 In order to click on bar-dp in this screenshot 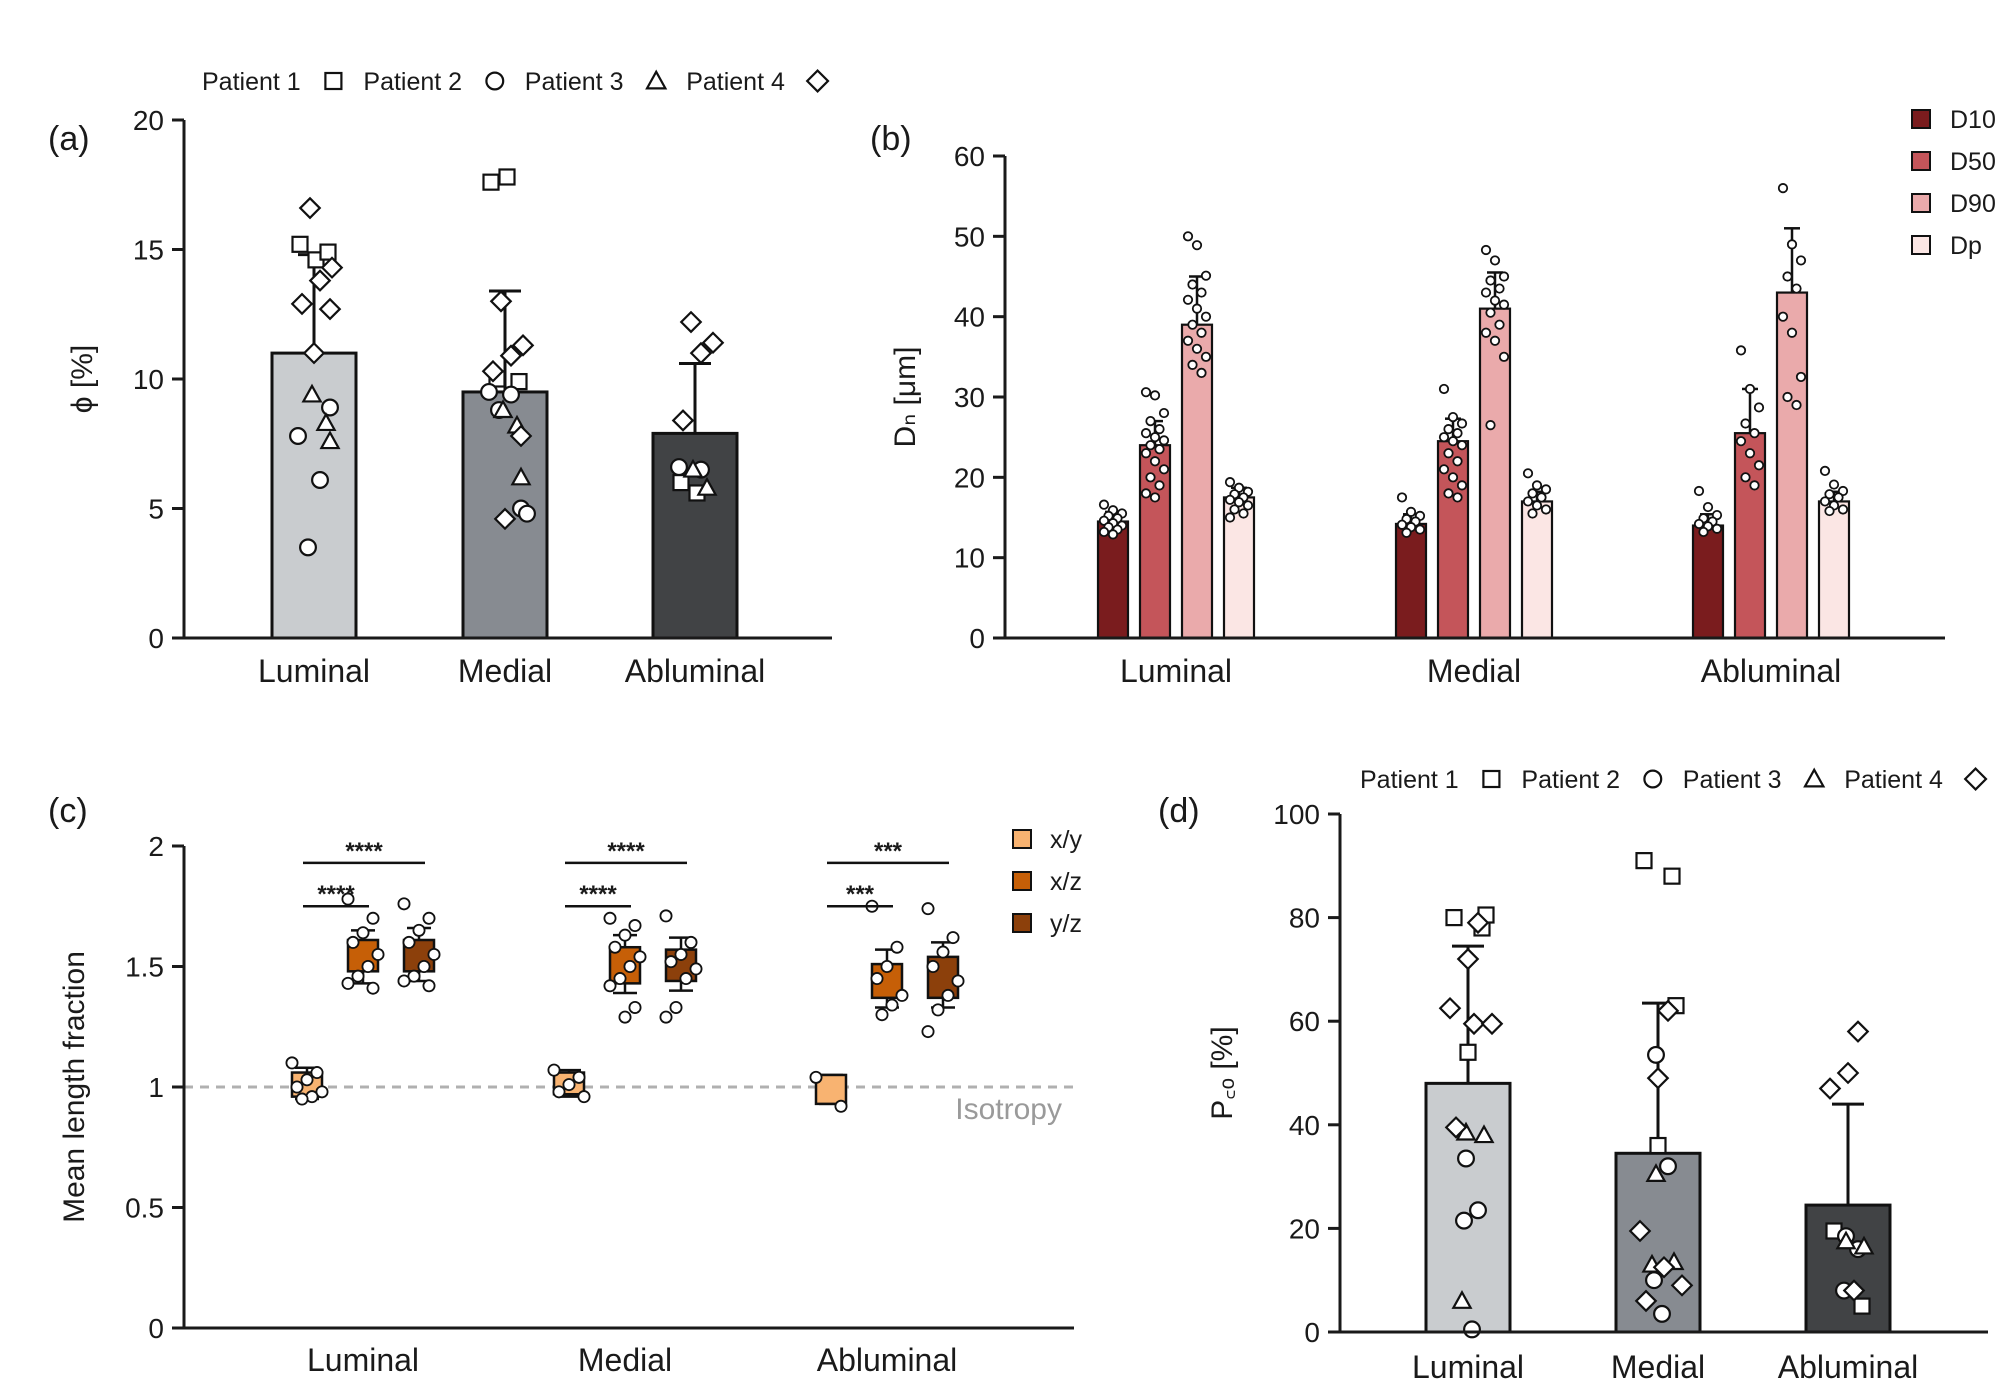, I will do `click(1834, 570)`.